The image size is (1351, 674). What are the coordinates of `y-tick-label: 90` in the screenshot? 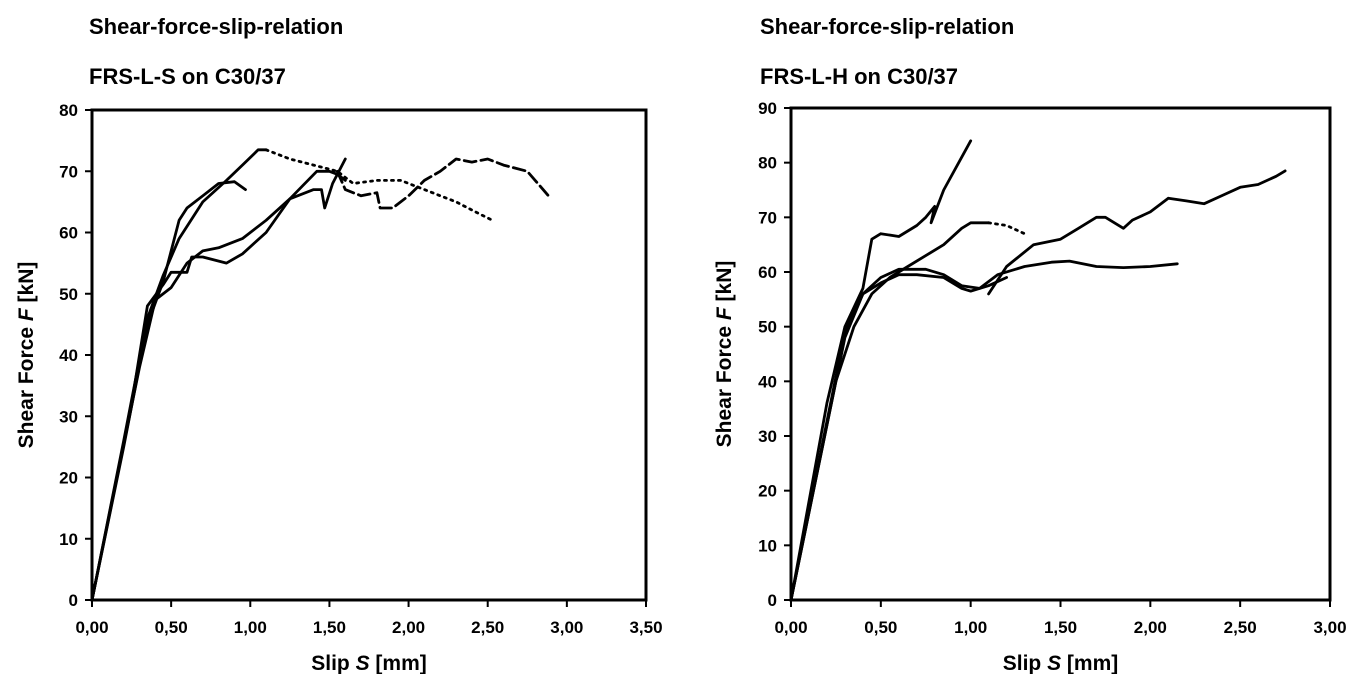 It's located at (767, 108).